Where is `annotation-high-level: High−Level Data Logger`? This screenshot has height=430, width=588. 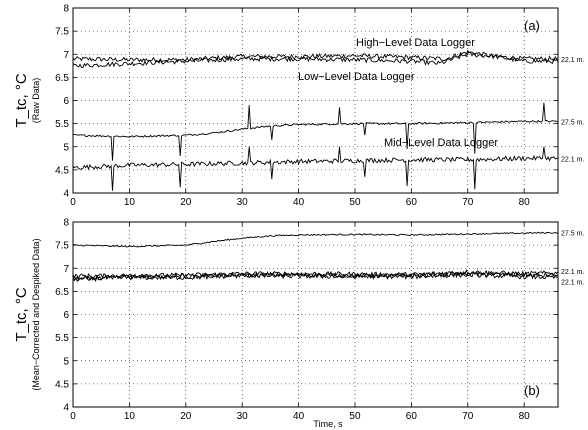 annotation-high-level: High−Level Data Logger is located at coordinates (415, 43).